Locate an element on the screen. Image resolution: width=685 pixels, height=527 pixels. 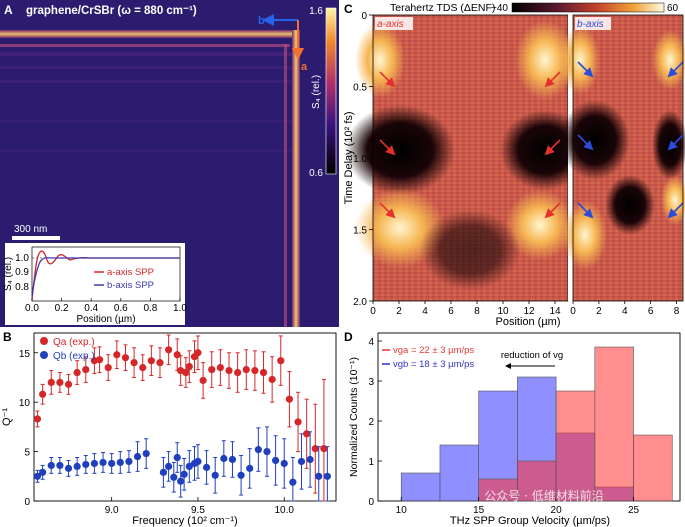
panel-d-xtick-label: 25 is located at coordinates (634, 510).